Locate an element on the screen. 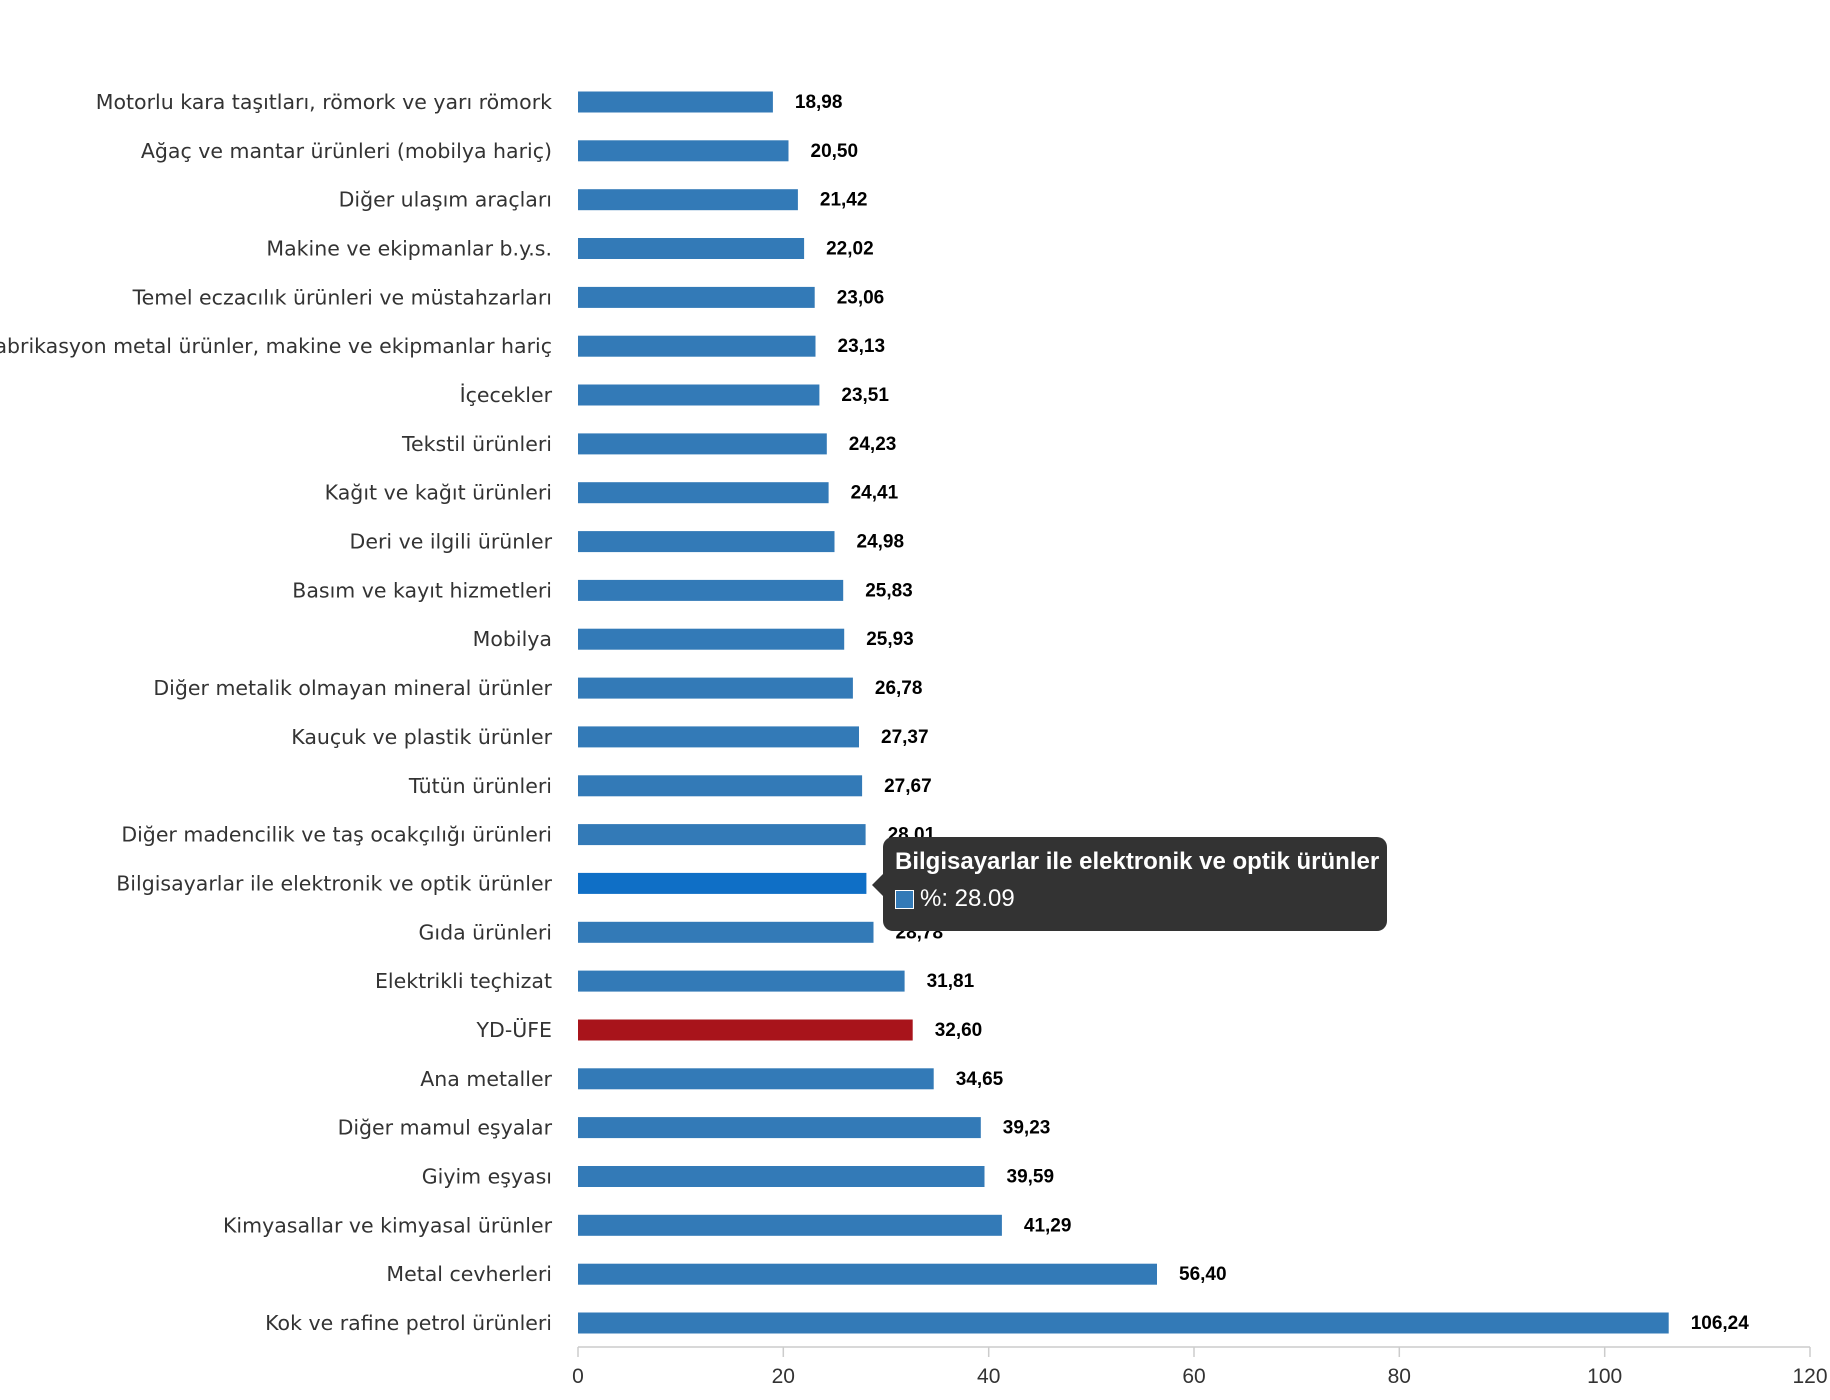  category-label: Gıda ürünleri is located at coordinates (485, 932).